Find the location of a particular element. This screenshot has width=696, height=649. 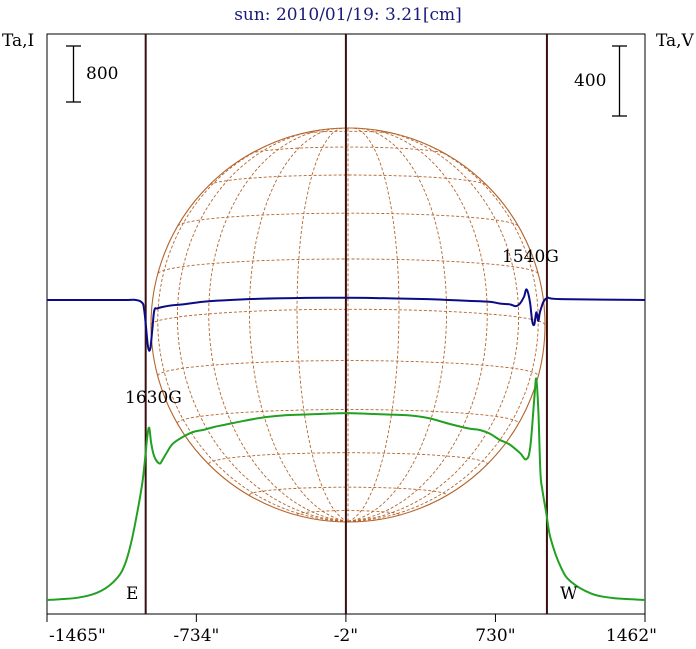

scale-bar-right: 400 is located at coordinates (600, 81).